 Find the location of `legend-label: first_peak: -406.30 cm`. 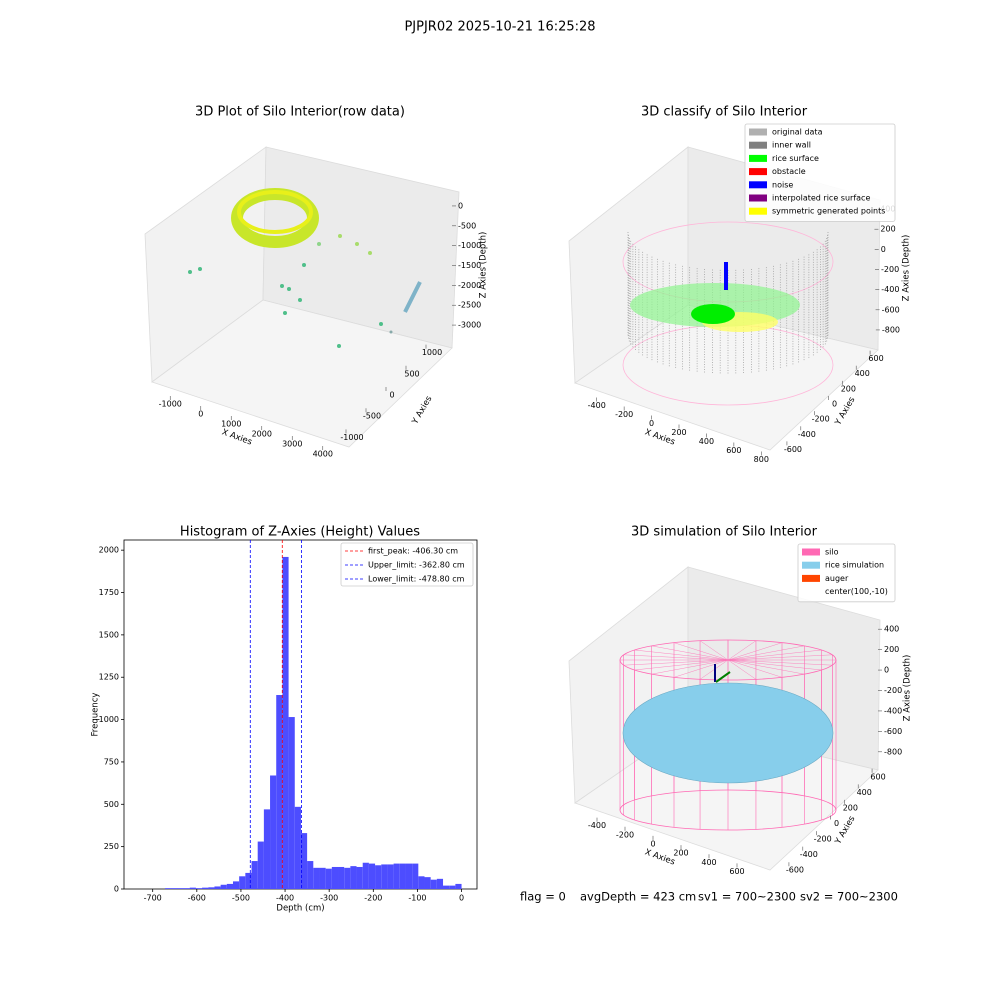

legend-label: first_peak: -406.30 cm is located at coordinates (413, 551).